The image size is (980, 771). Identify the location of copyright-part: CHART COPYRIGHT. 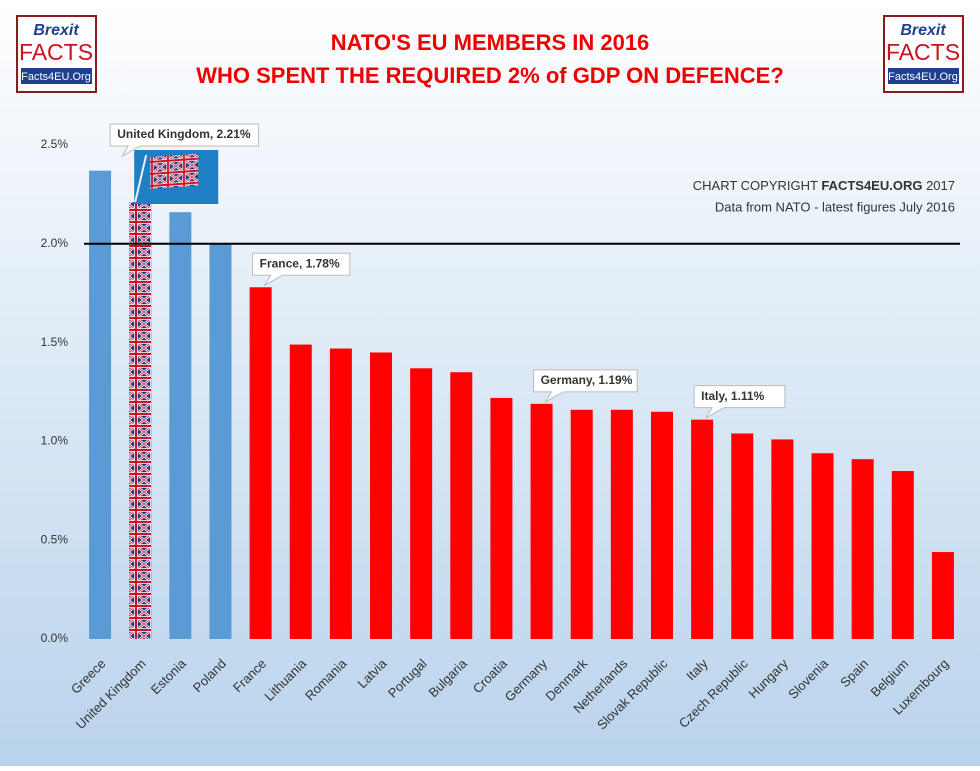
(757, 185).